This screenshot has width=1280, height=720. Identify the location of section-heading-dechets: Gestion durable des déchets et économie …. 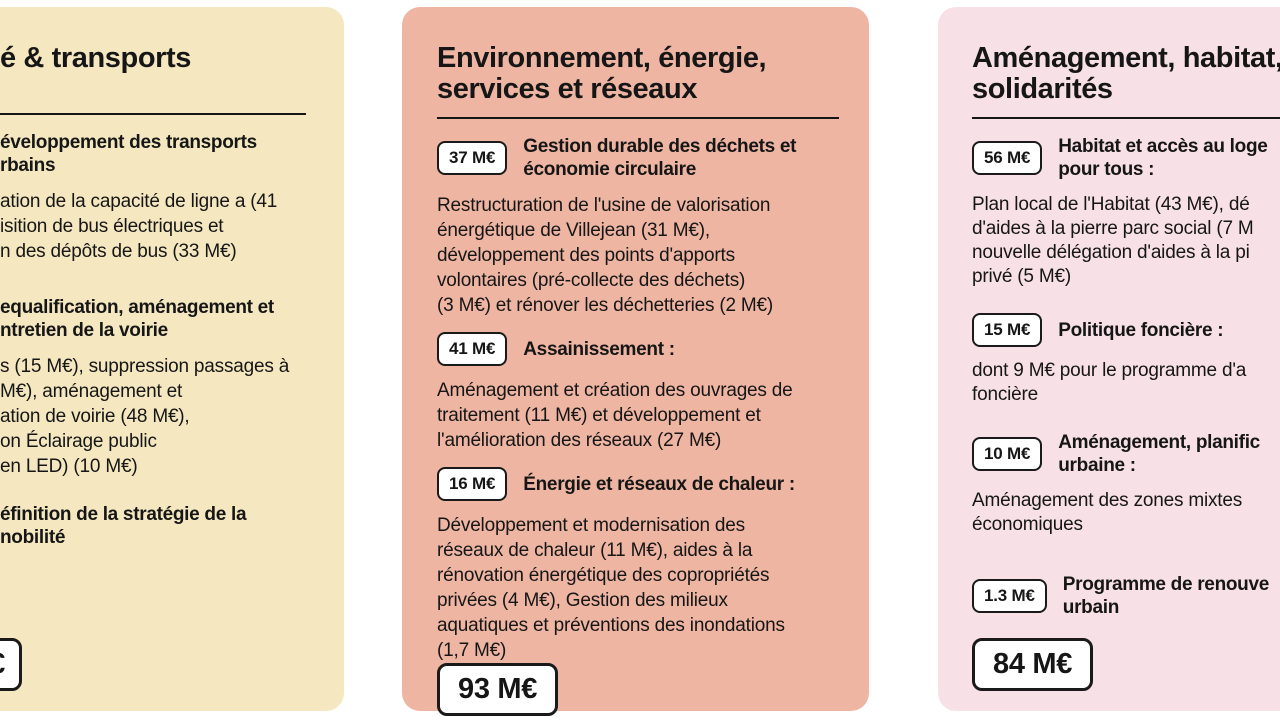
(660, 158).